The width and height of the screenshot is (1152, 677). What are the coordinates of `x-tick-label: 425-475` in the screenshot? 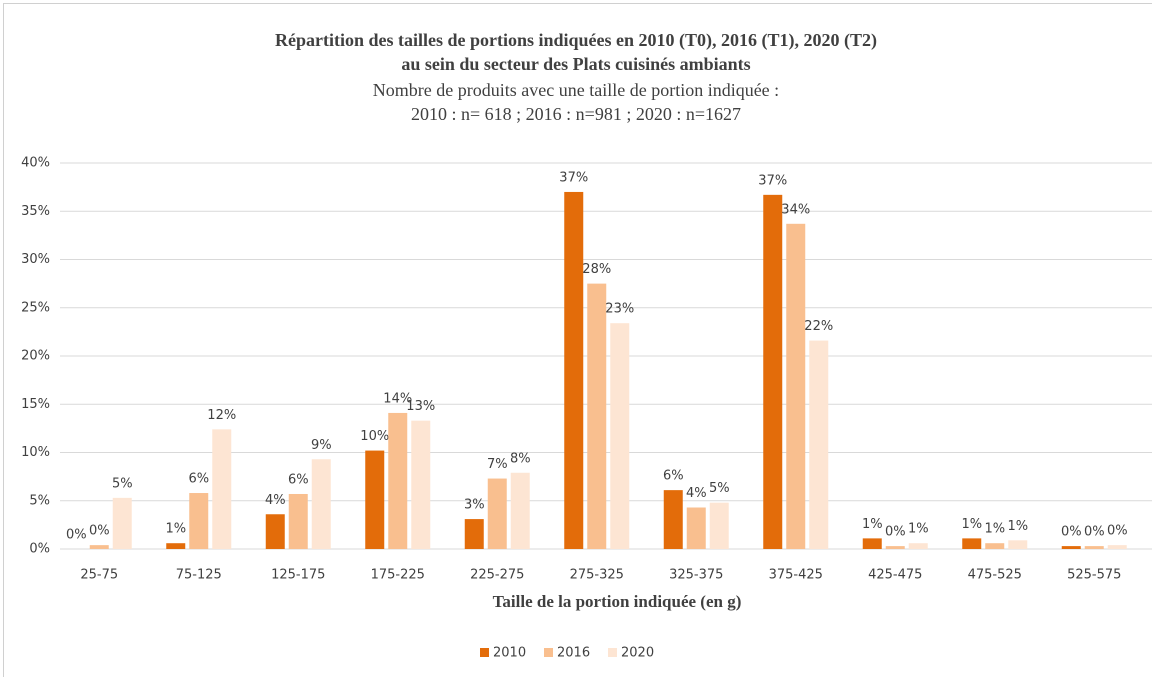 It's located at (895, 575).